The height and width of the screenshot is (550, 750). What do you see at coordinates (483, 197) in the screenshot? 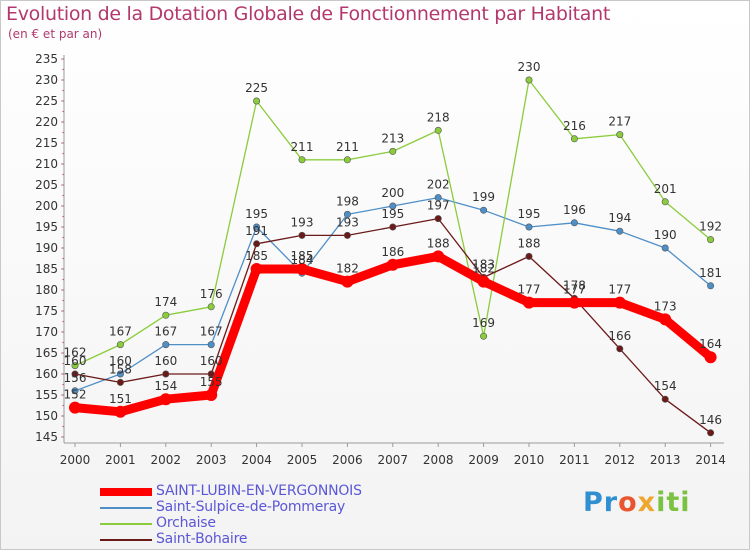
I see `data-label: 199` at bounding box center [483, 197].